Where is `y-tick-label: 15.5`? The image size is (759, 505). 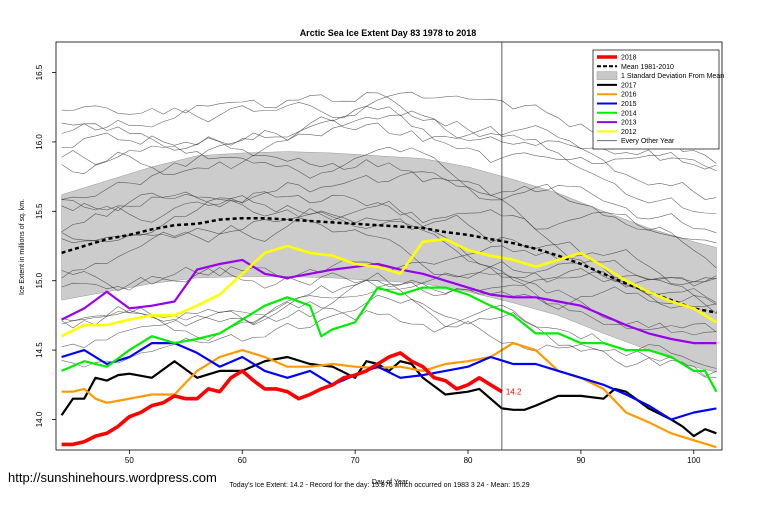 y-tick-label: 15.5 is located at coordinates (39, 211).